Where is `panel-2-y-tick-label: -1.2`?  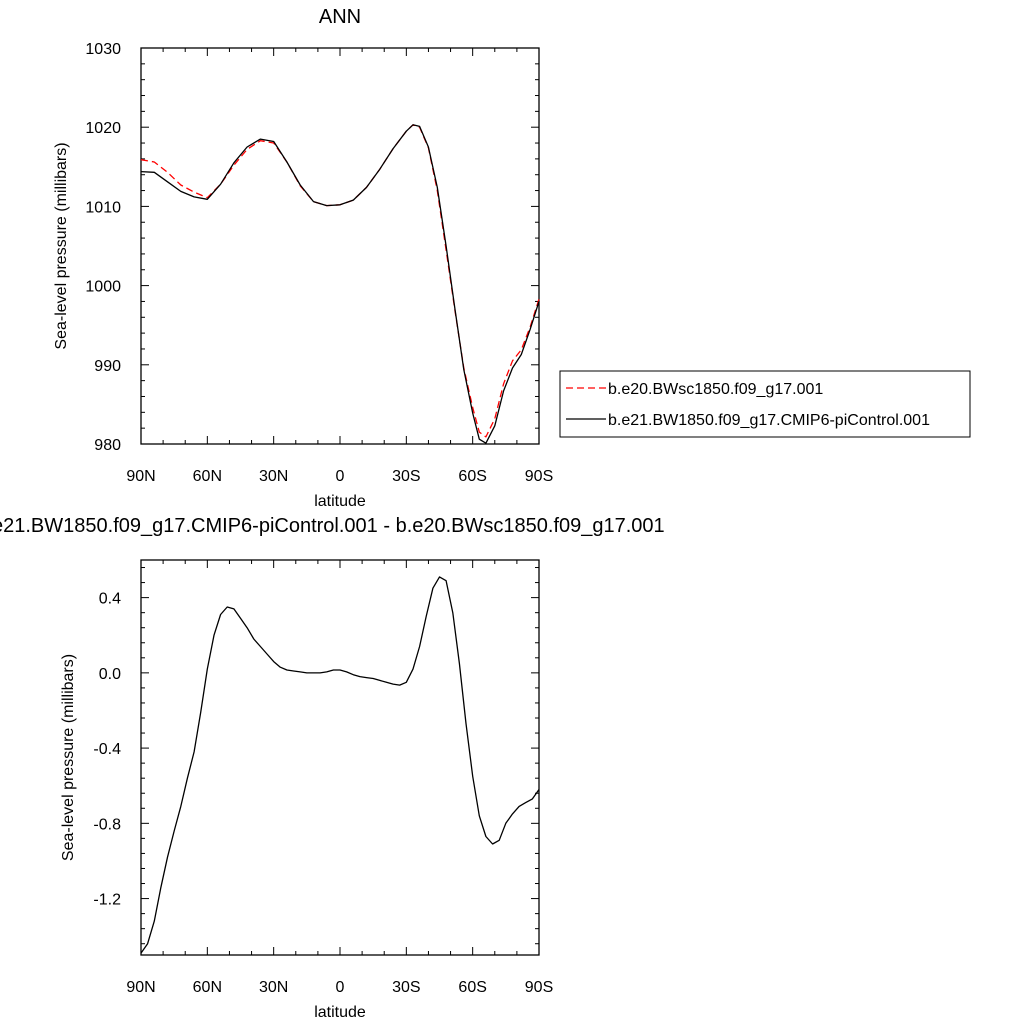 panel-2-y-tick-label: -1.2 is located at coordinates (107, 900).